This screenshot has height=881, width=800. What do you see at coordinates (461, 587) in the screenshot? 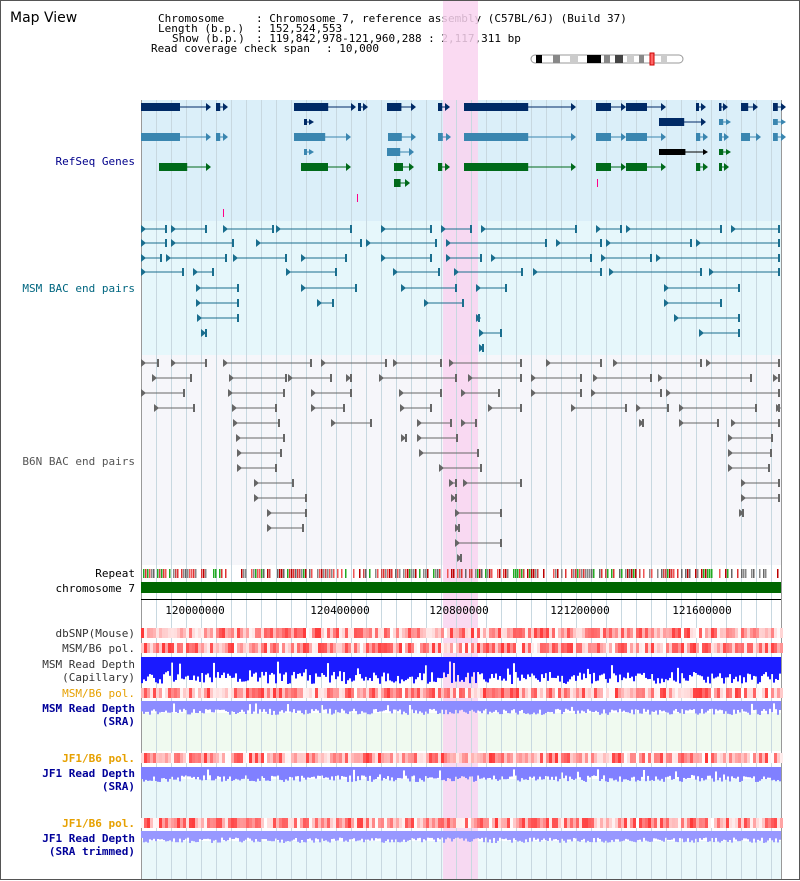
I see `chromosome-bar` at bounding box center [461, 587].